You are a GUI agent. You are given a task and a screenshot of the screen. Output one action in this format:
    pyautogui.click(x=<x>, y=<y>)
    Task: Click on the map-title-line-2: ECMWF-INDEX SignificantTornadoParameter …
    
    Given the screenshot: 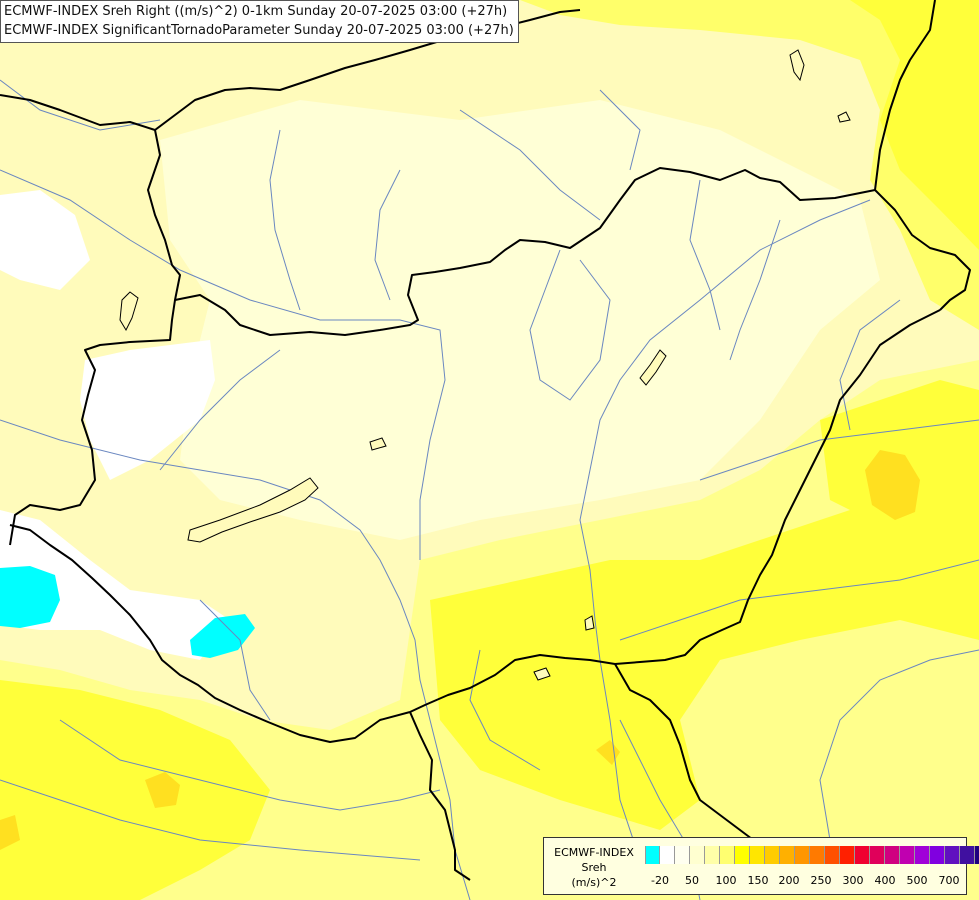 What is the action you would take?
    pyautogui.click(x=259, y=30)
    